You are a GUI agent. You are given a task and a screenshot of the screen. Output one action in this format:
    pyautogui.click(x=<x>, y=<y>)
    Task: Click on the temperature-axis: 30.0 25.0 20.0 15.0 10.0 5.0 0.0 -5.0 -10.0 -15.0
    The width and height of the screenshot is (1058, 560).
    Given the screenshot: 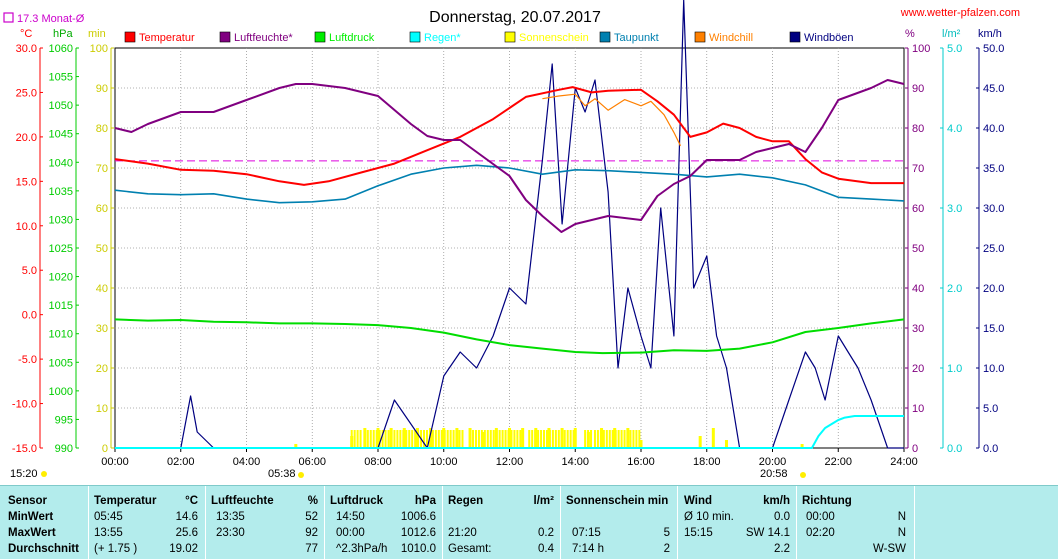 What is the action you would take?
    pyautogui.click(x=27, y=249)
    